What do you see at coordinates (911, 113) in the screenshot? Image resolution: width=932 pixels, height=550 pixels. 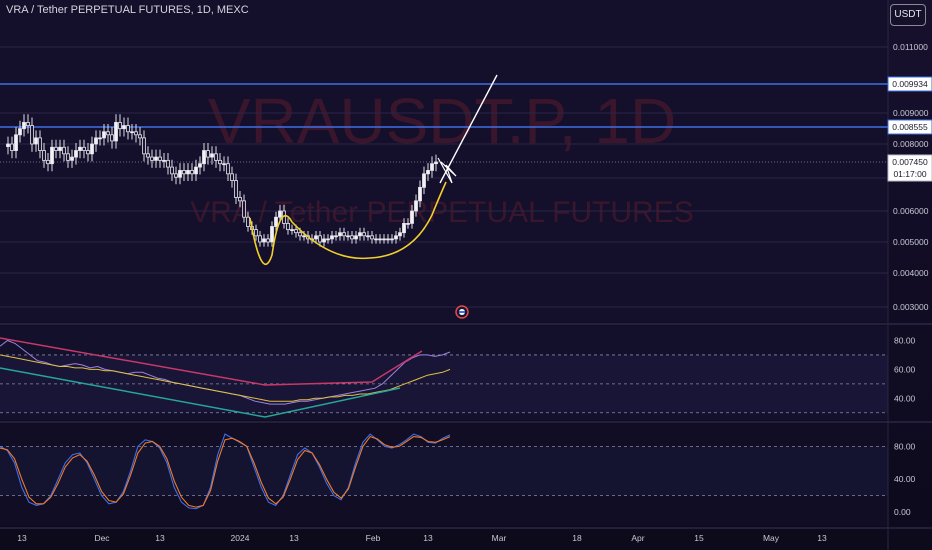 I see `price-tick-label: 0.009000` at bounding box center [911, 113].